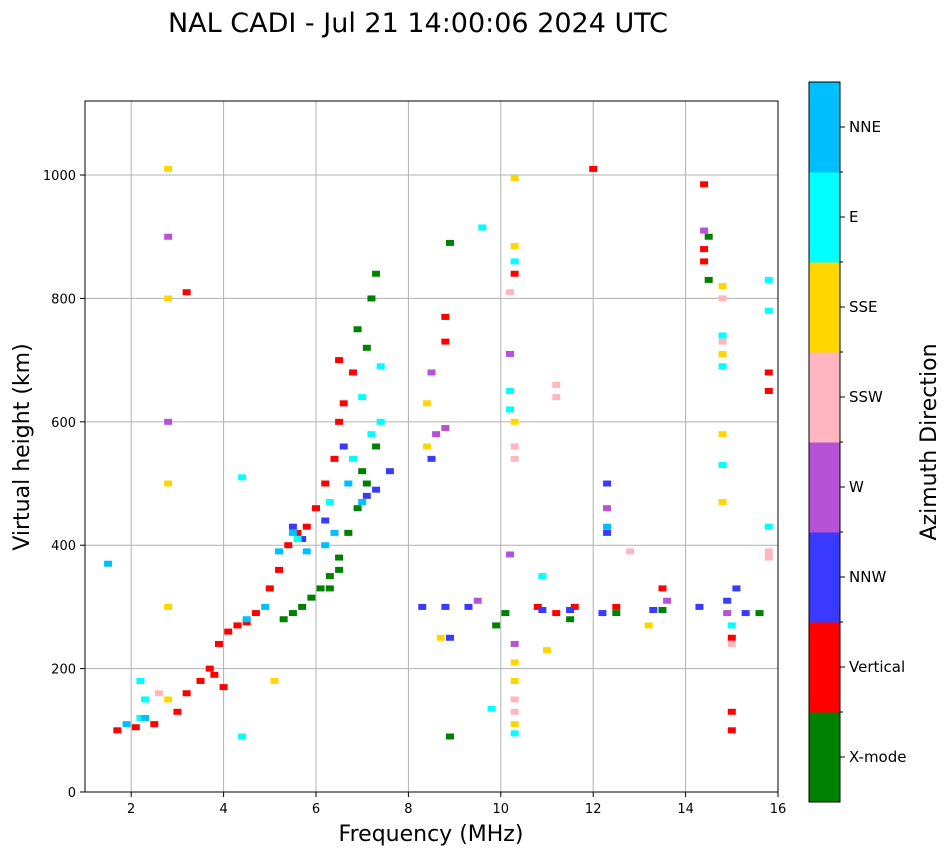 Image resolution: width=951 pixels, height=856 pixels. What do you see at coordinates (853, 217) in the screenshot?
I see `colorbar-label: E` at bounding box center [853, 217].